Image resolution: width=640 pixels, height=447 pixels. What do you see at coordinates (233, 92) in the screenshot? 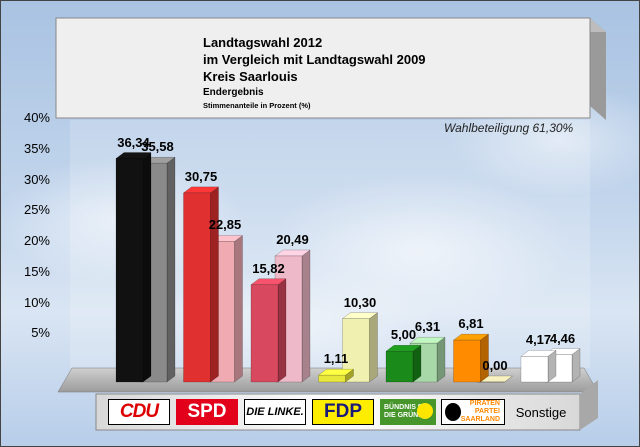
I see `status-label: Endergebnis` at bounding box center [233, 92].